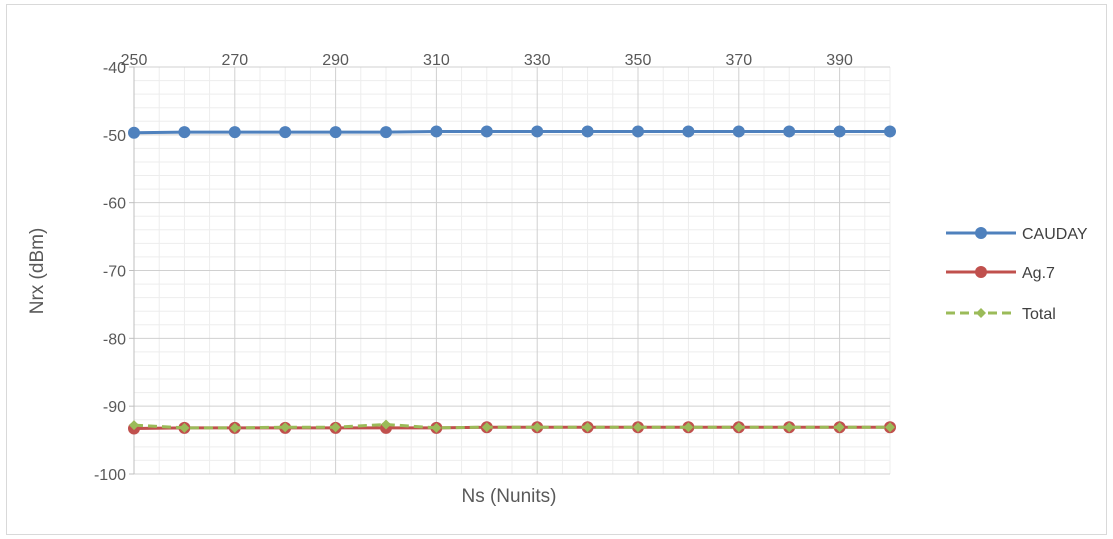  I want to click on y-tick-label: -70, so click(114, 272).